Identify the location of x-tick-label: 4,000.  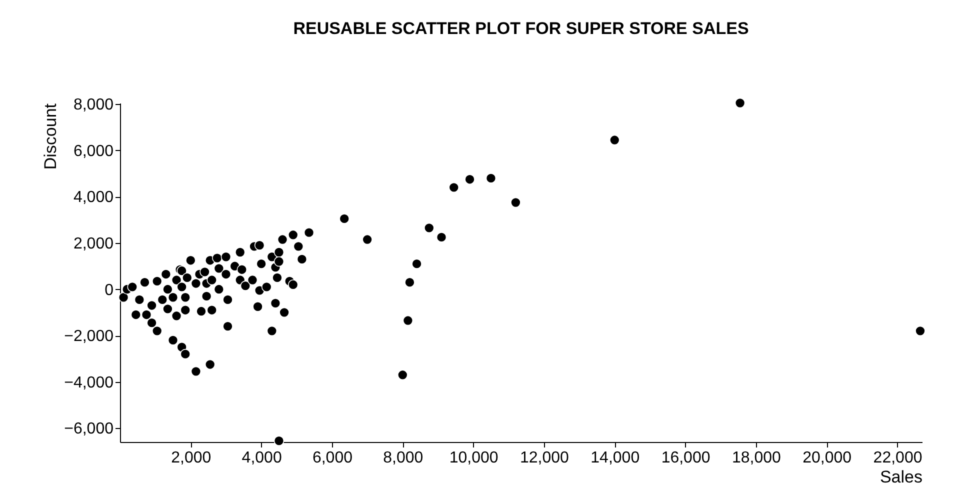
(262, 458).